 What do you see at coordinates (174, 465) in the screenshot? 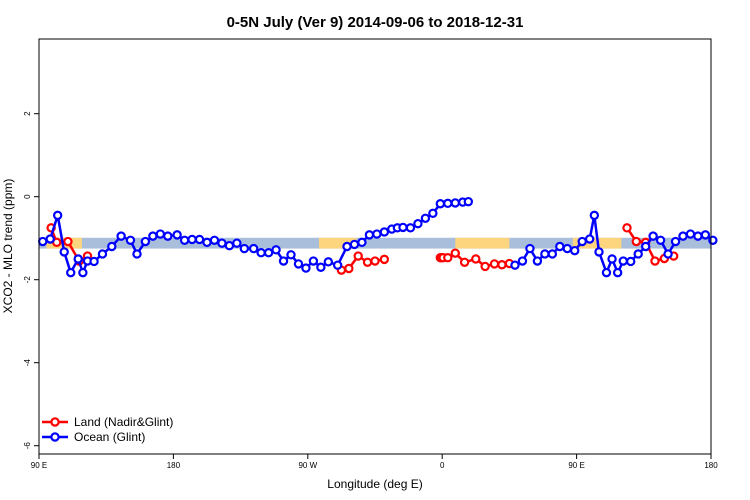
I see `x-tick-label: 180` at bounding box center [174, 465].